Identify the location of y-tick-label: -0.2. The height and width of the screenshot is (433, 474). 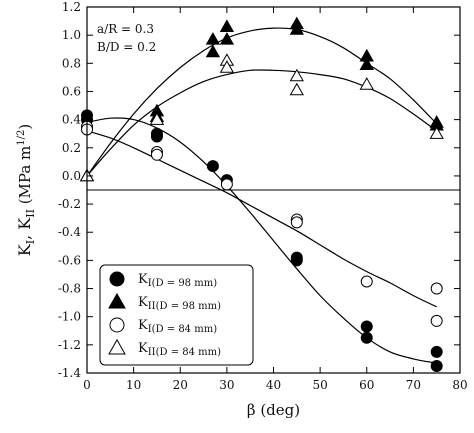
(69, 204).